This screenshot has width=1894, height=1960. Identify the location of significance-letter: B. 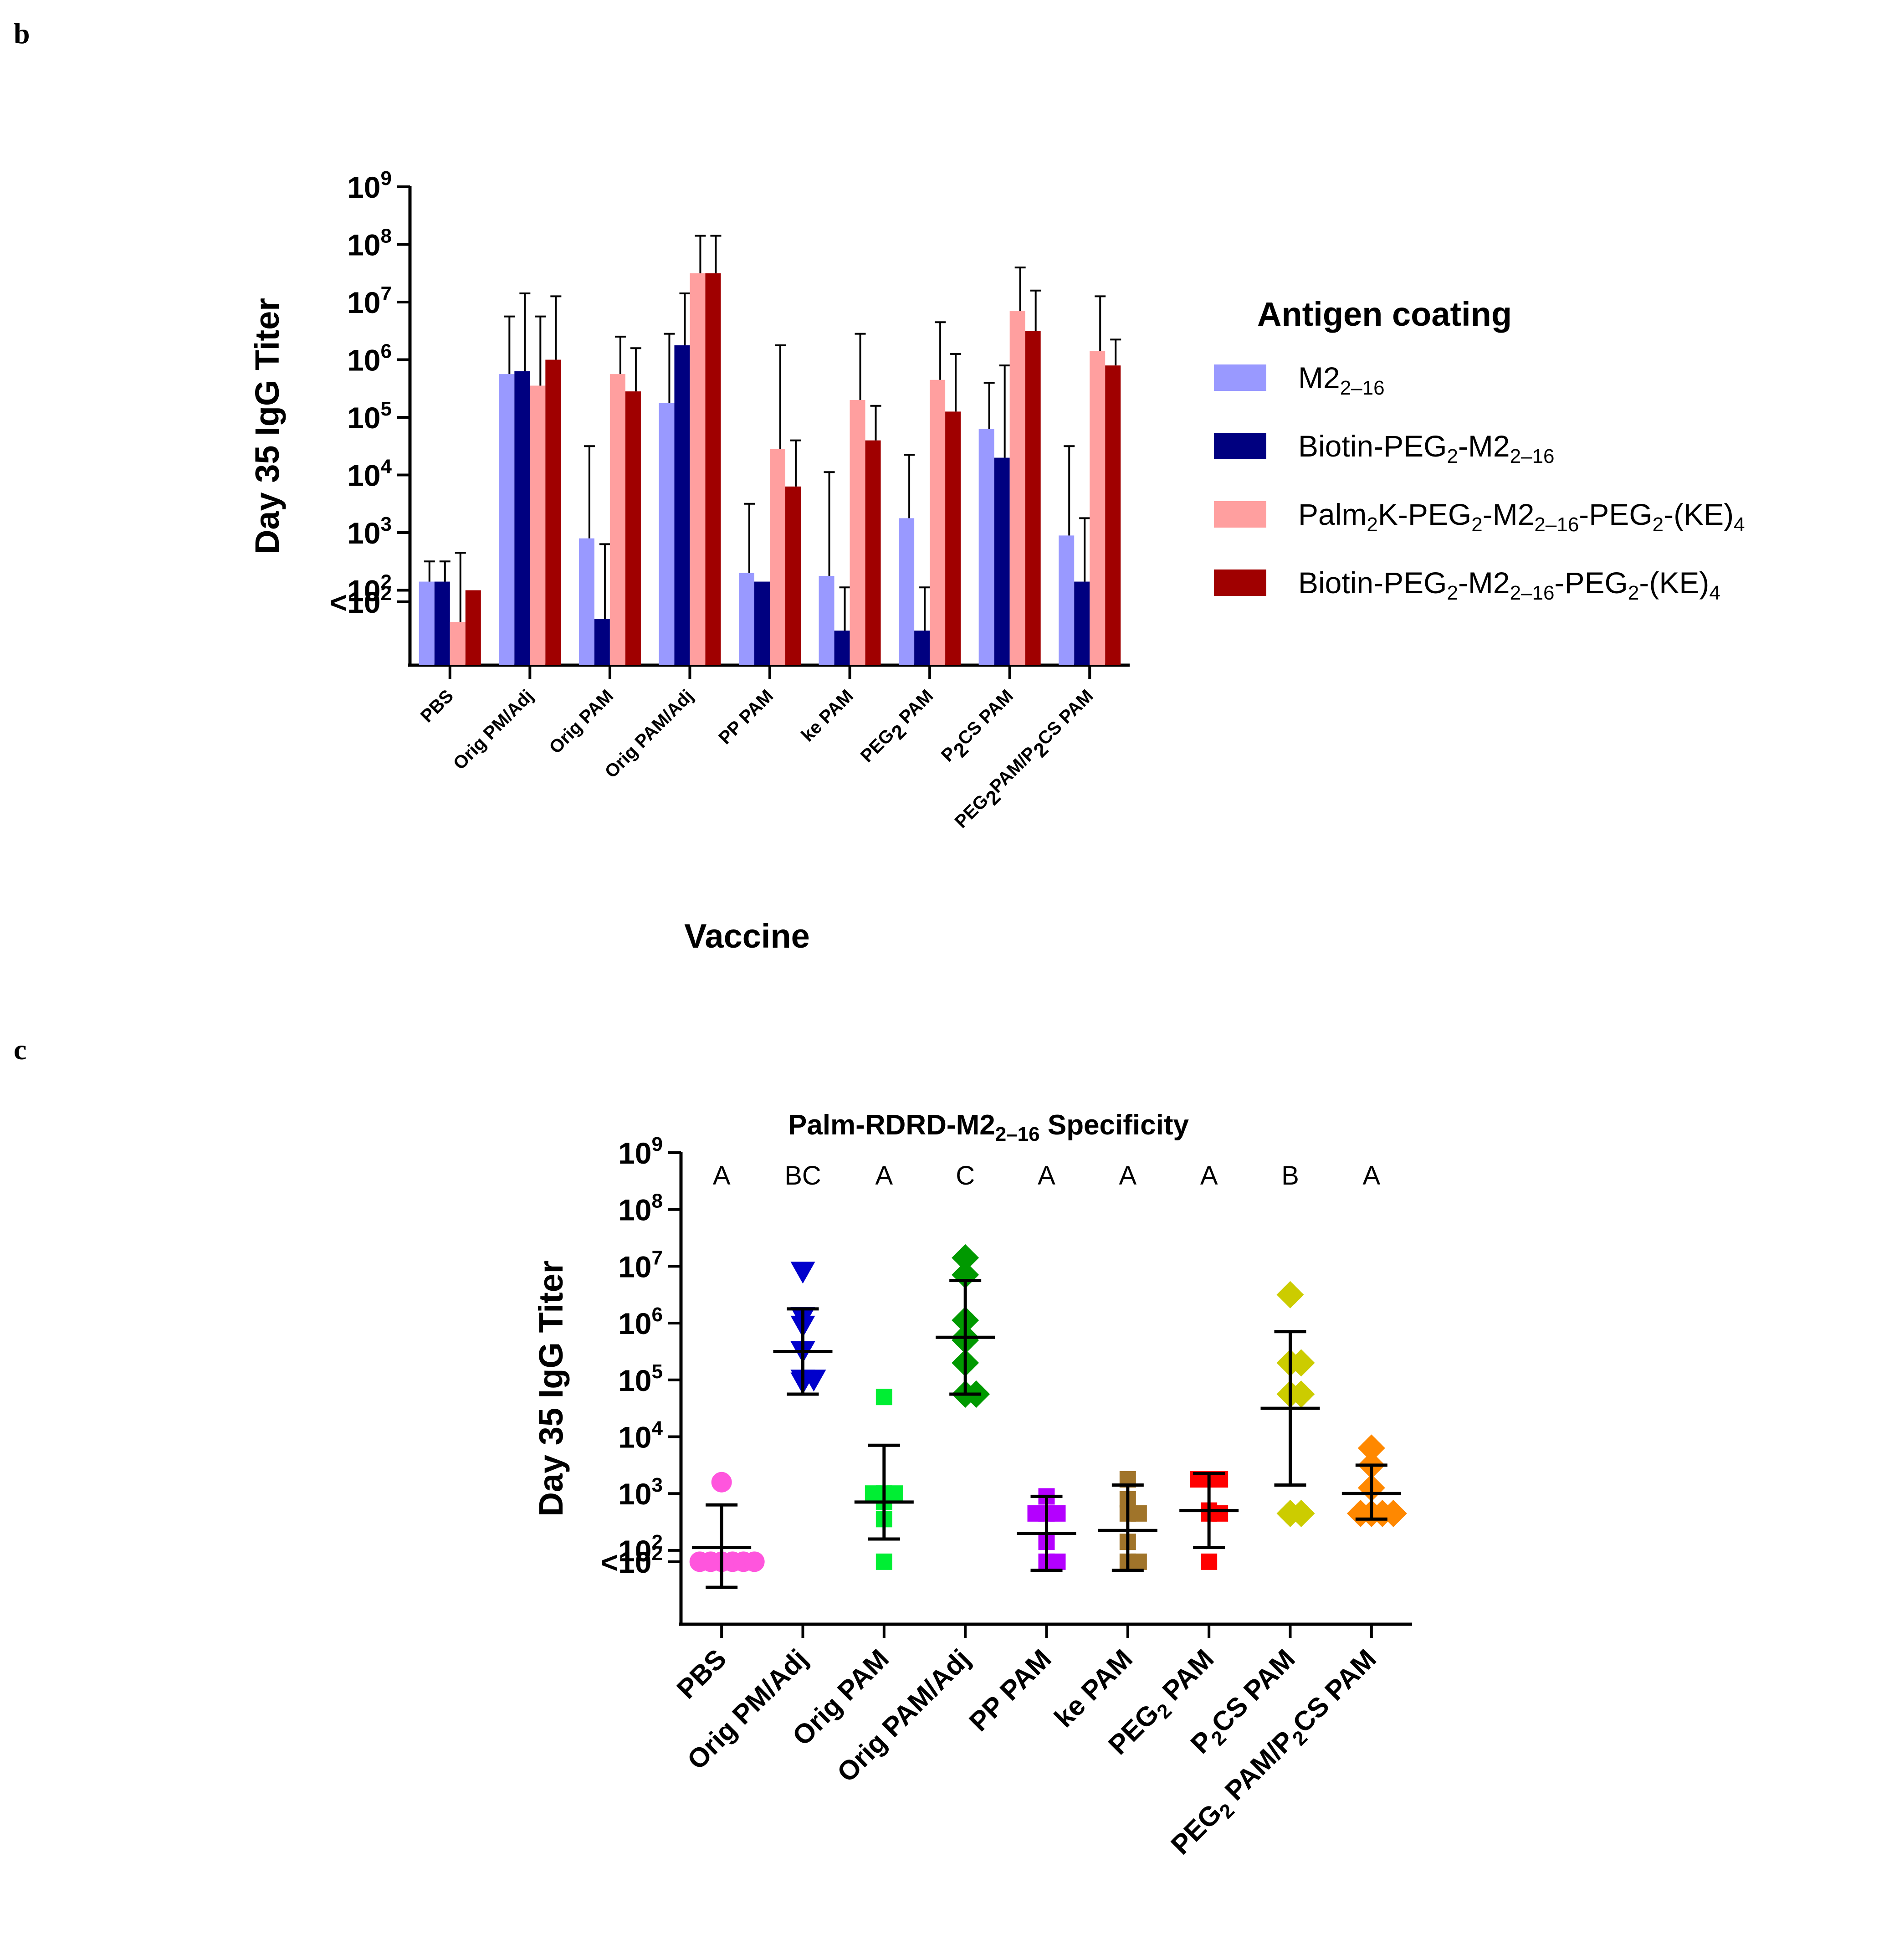
(1290, 1175).